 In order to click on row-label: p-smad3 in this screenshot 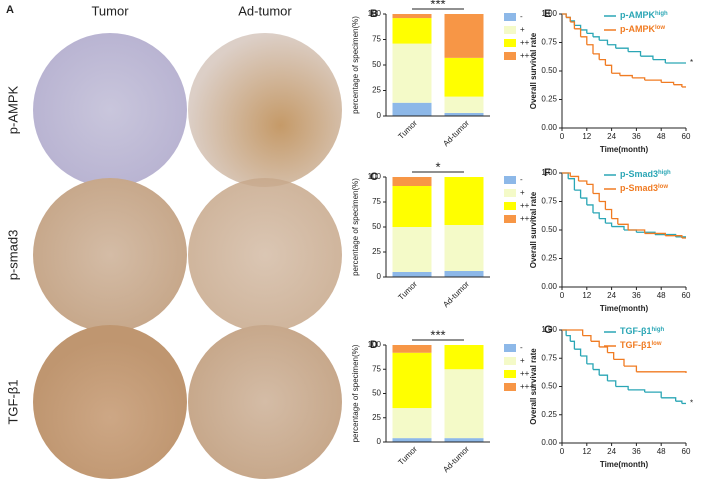, I will do `click(12, 255)`.